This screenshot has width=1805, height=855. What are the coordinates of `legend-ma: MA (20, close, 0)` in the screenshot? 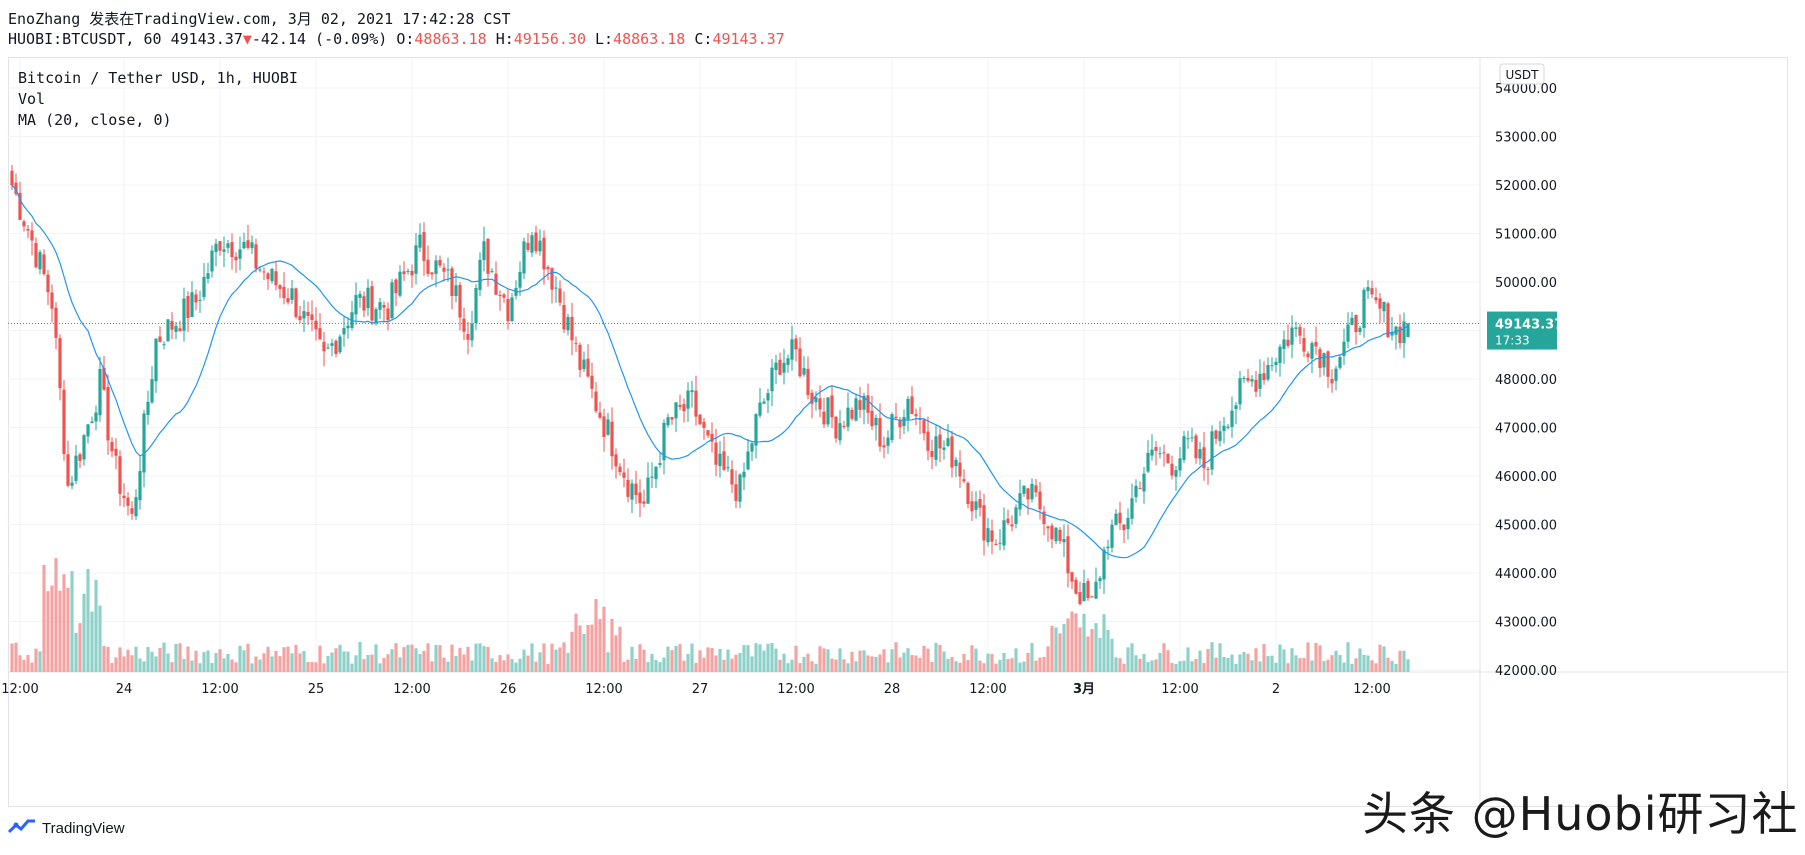 It's located at (95, 120).